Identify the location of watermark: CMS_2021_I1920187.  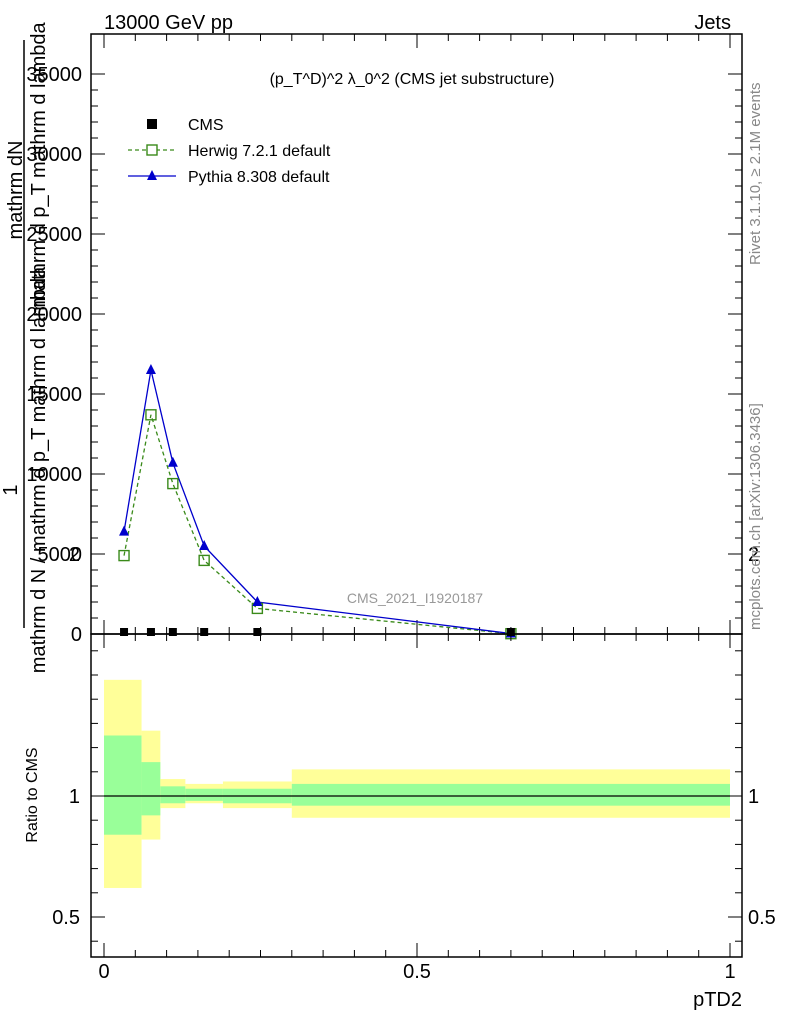
(415, 598).